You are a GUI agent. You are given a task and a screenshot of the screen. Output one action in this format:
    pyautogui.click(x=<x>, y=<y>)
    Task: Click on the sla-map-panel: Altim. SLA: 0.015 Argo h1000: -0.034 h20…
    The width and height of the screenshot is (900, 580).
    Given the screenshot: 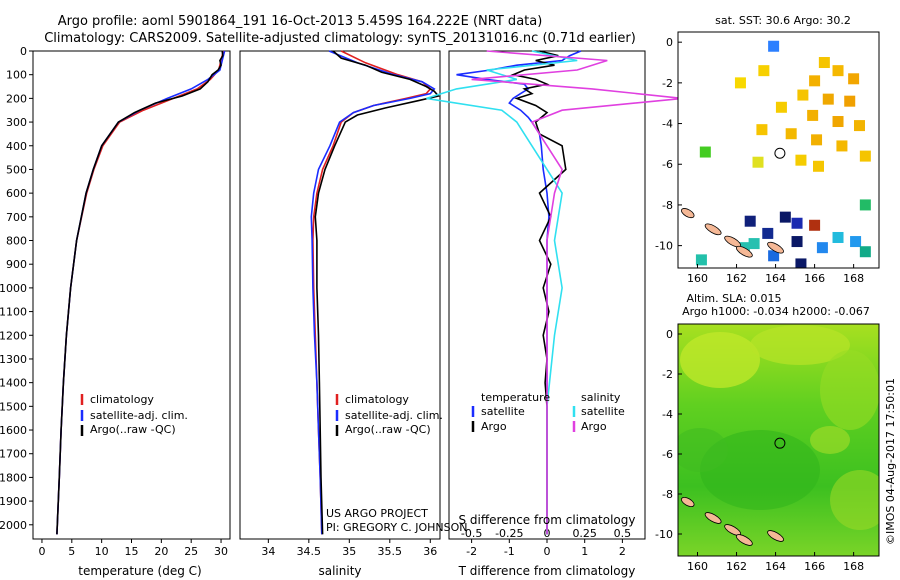 What is the action you would take?
    pyautogui.click(x=767, y=432)
    